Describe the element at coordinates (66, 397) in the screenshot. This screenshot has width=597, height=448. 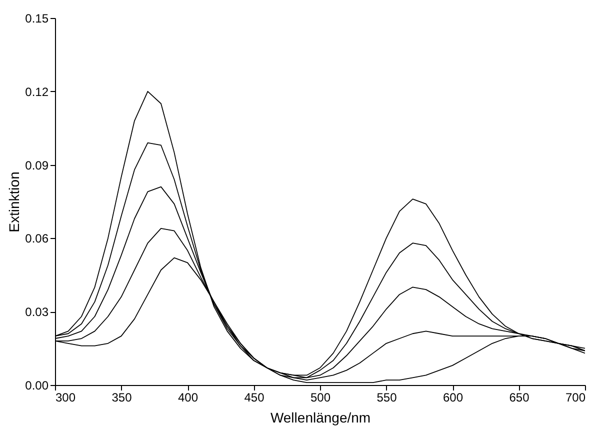
I see `x-tick-label: 300` at that location.